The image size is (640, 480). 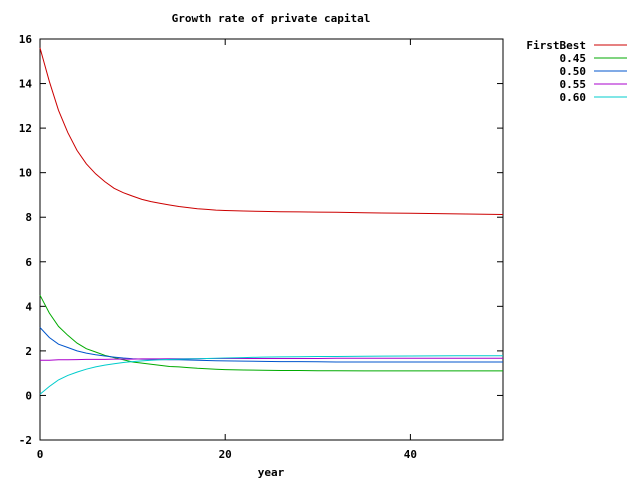 What do you see at coordinates (25, 173) in the screenshot?
I see `y-tick-label: 10` at bounding box center [25, 173].